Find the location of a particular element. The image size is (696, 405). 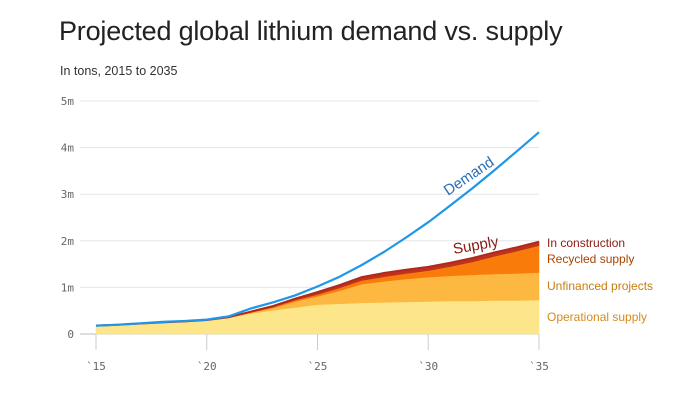

y-tick-label: 5m is located at coordinates (68, 101).